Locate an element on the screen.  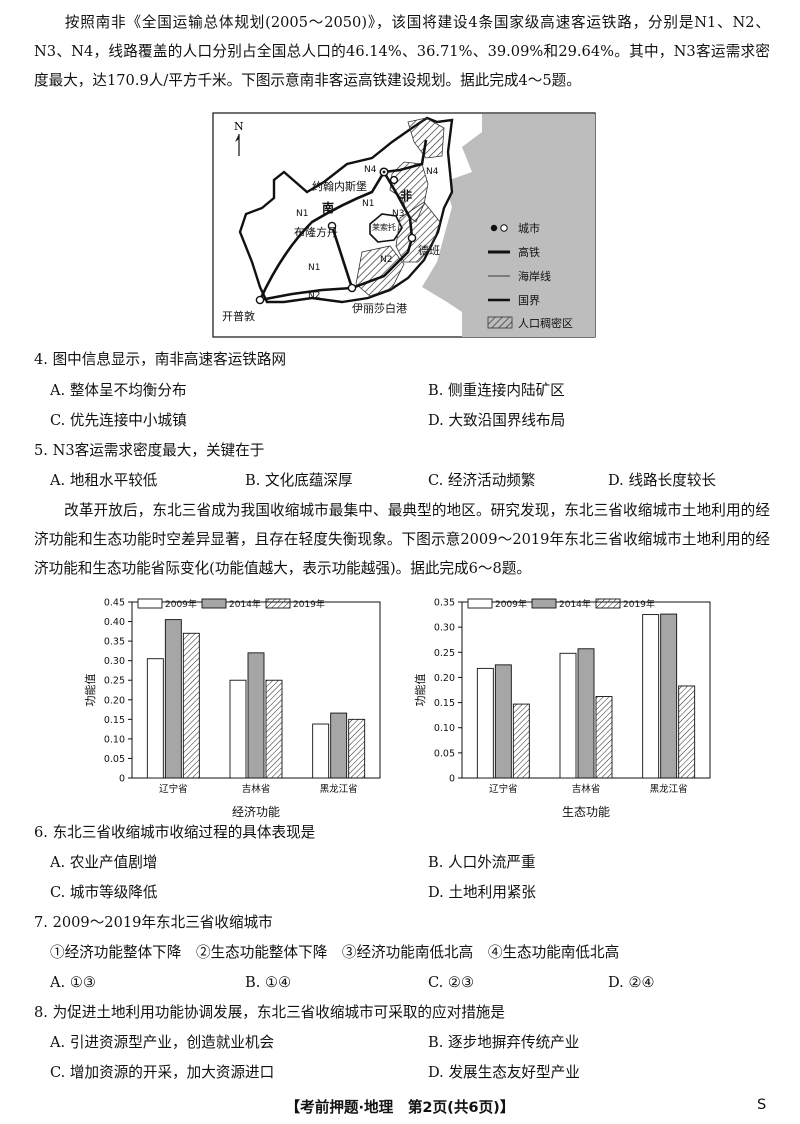
q7-statements: ①经济功能整体下降 ②生态功能整体下降 ③经济功能南低北高 ④生态功能南低北高 is located at coordinates (335, 952).